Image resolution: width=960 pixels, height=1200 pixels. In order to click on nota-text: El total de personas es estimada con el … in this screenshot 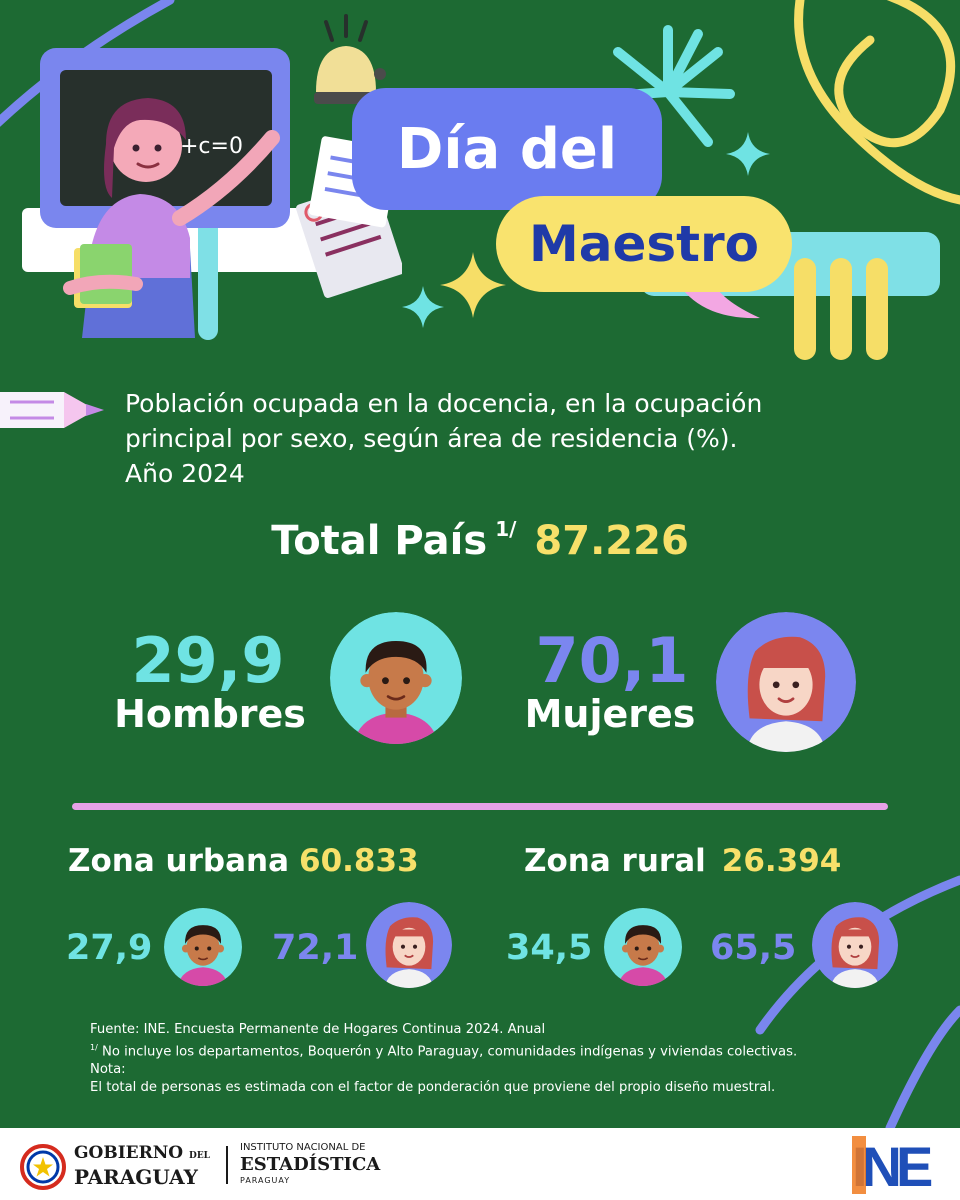, I will do `click(433, 1088)`.